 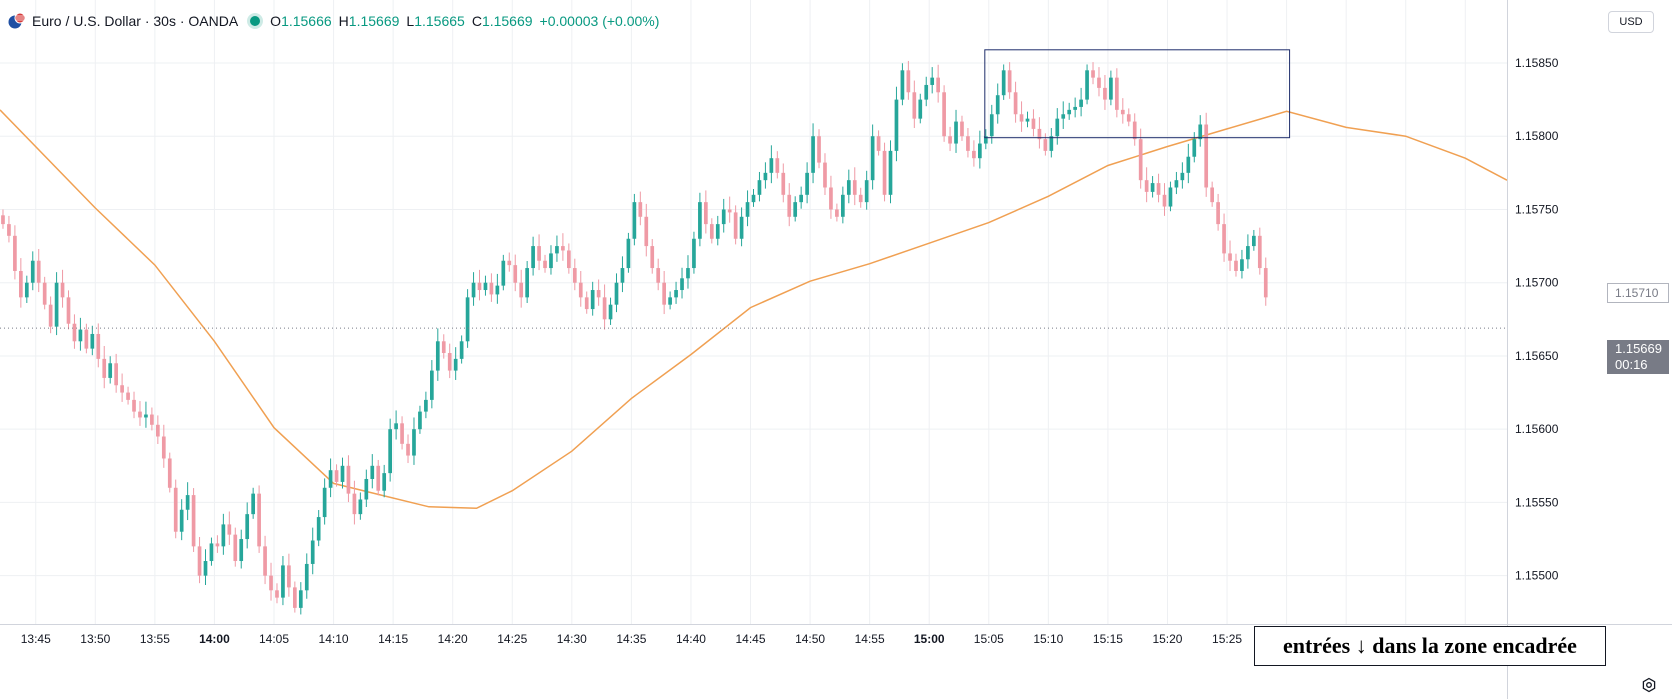 What do you see at coordinates (1631, 22) in the screenshot?
I see `currency-selector: USD` at bounding box center [1631, 22].